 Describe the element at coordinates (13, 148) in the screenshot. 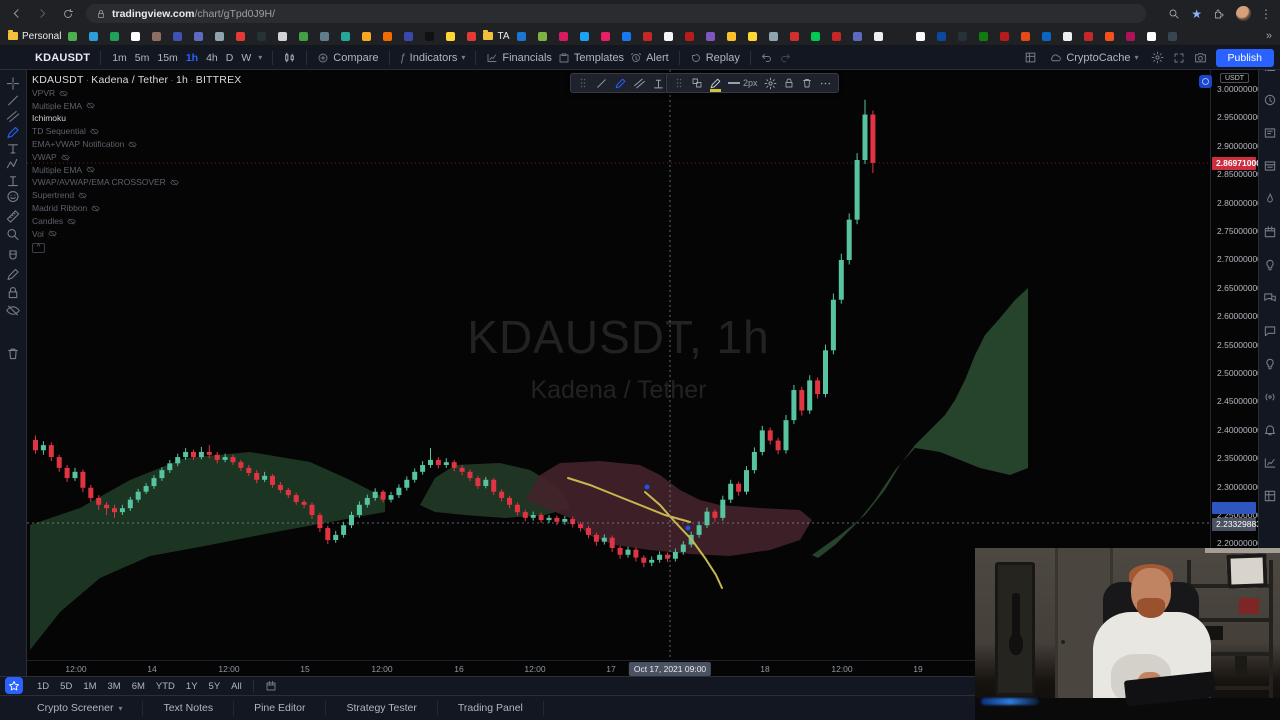

I see `text-icon` at that location.